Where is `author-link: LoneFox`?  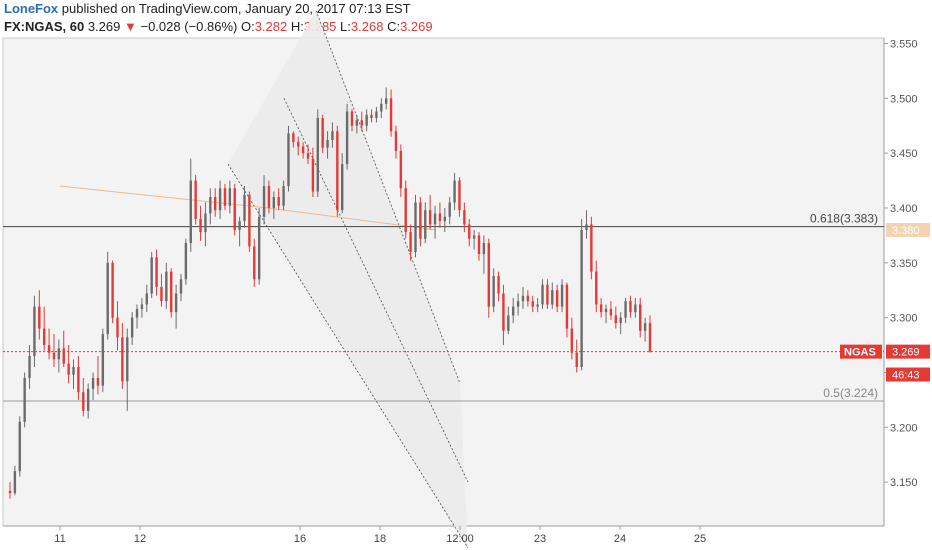
author-link: LoneFox is located at coordinates (31, 8).